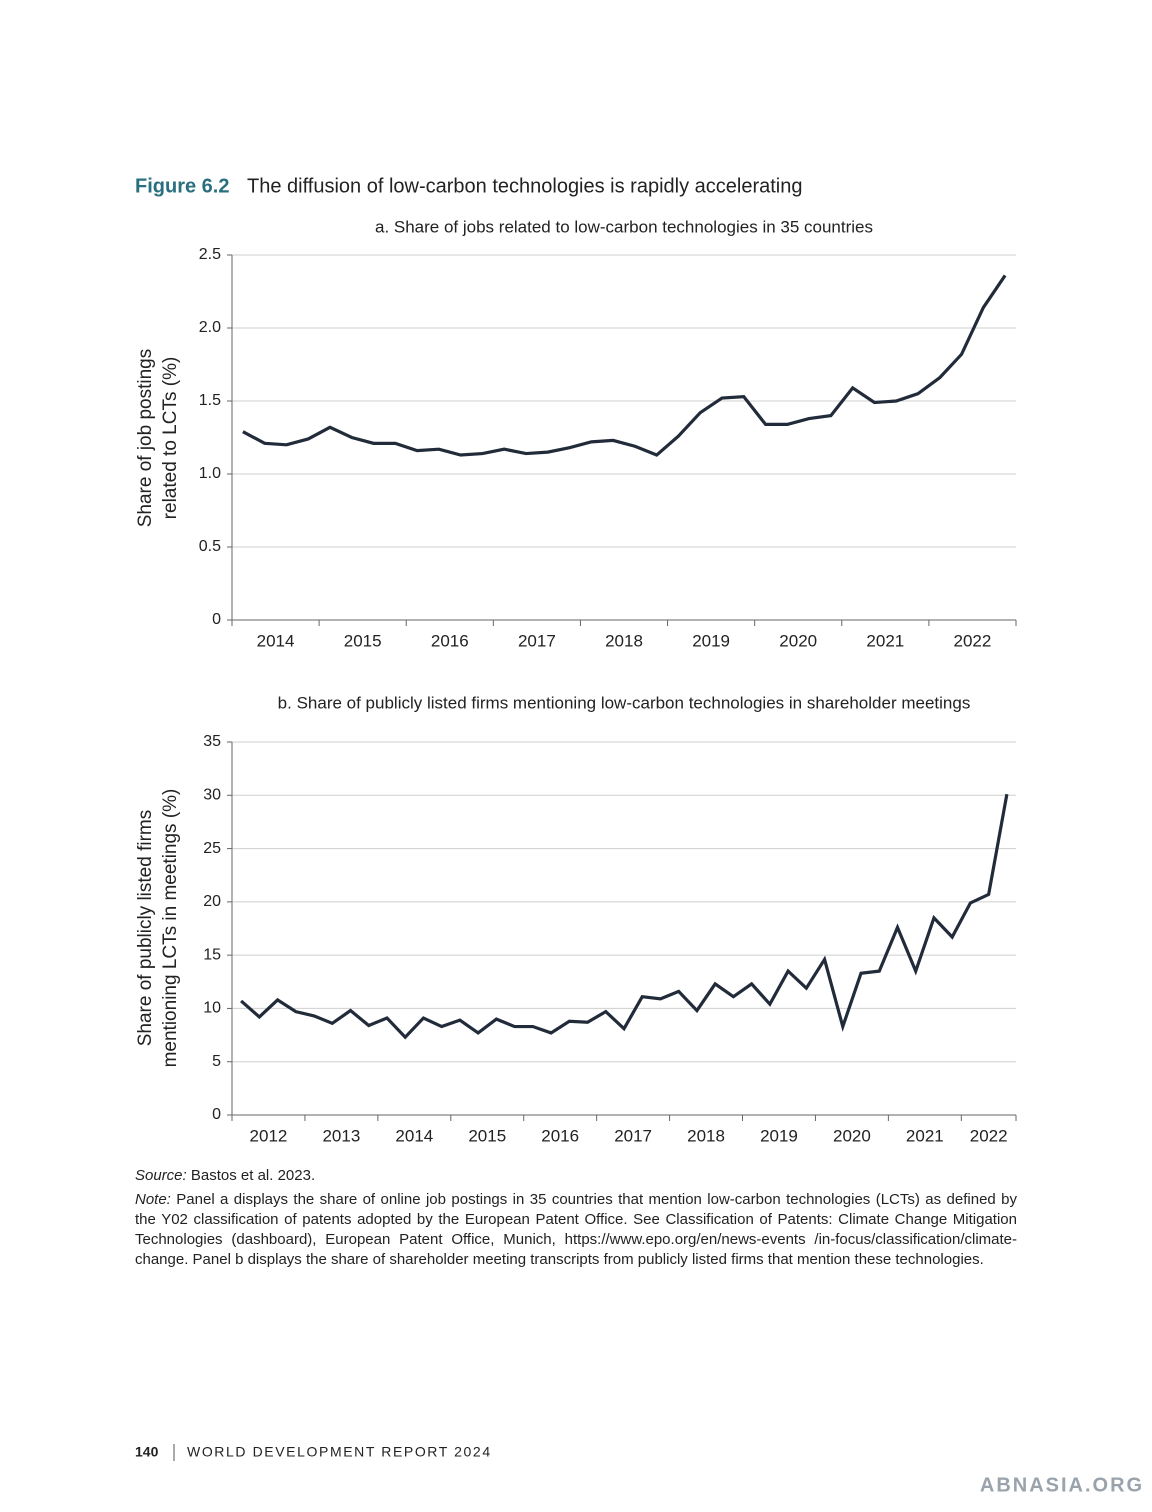 The image size is (1152, 1512). What do you see at coordinates (145, 928) in the screenshot?
I see `y-axis-label: Share of publicly listed firms` at bounding box center [145, 928].